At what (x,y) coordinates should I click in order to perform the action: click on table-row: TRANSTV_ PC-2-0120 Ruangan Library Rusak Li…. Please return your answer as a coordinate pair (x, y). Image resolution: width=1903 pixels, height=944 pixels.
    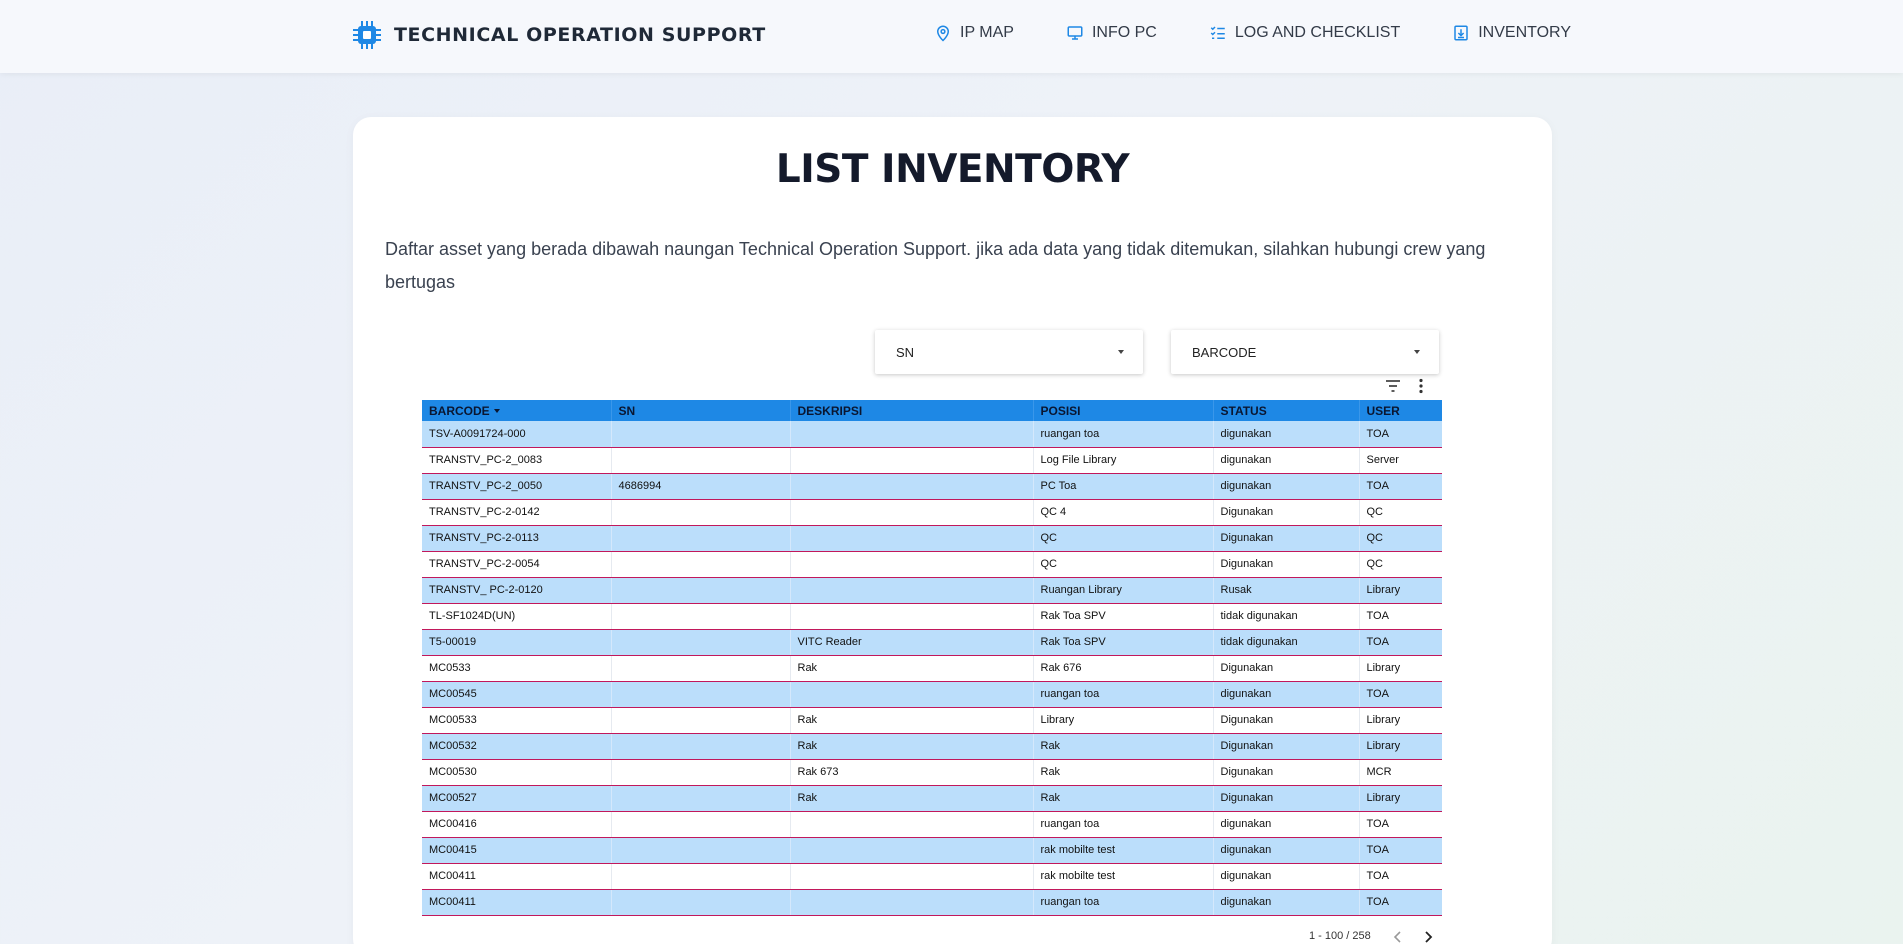
    Looking at the image, I should click on (932, 590).